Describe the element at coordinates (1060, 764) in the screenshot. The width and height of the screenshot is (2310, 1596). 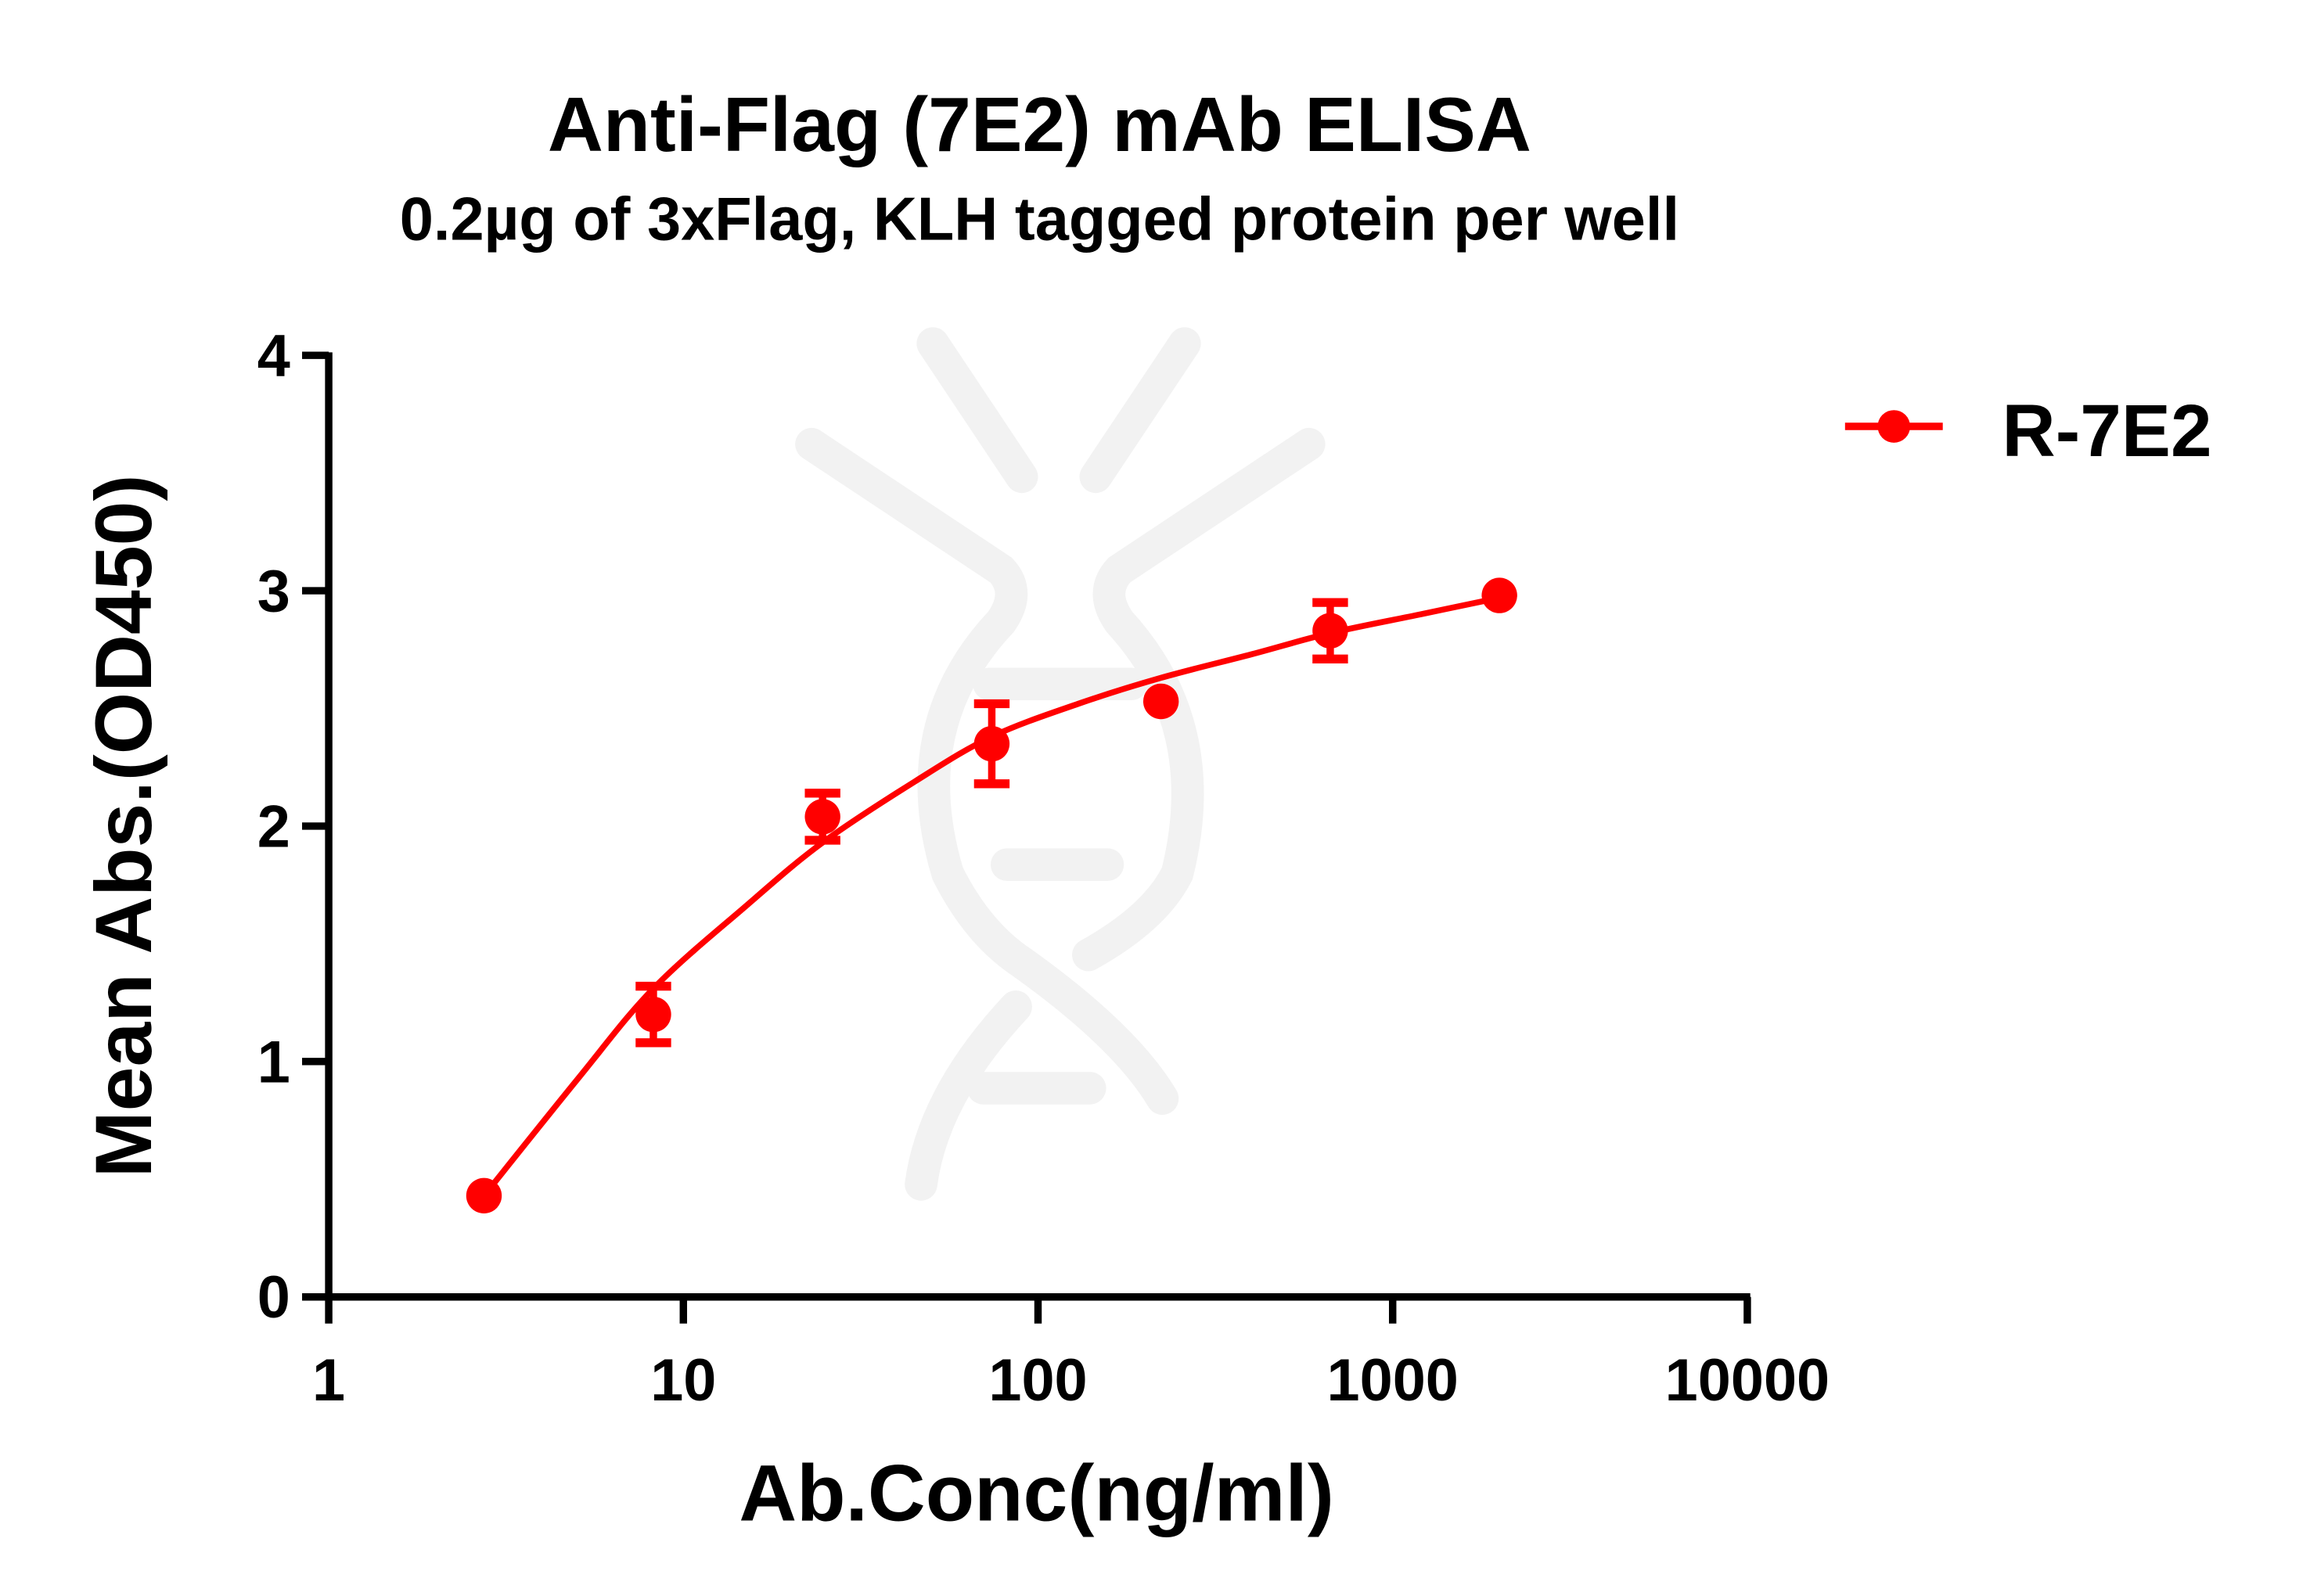
I see `watermark-logo` at that location.